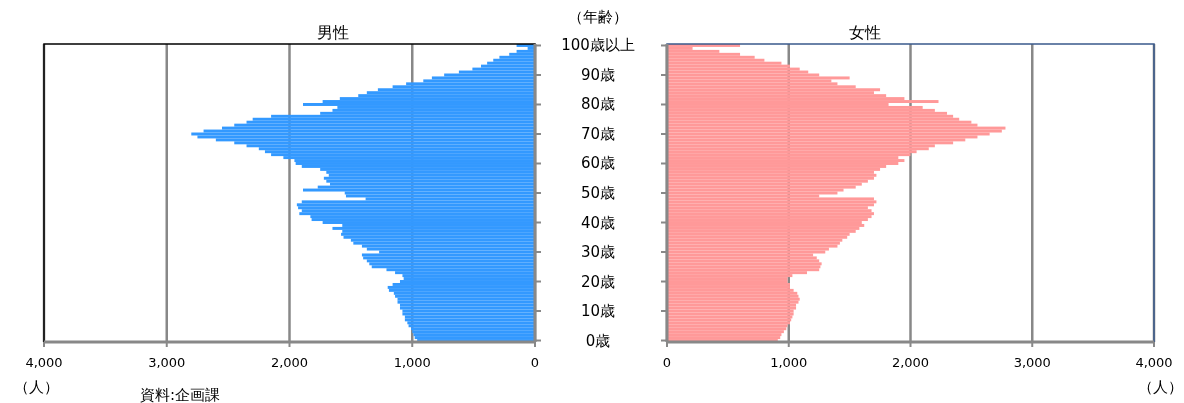 Image resolution: width=1184 pixels, height=403 pixels. I want to click on y-axis-title: （年齢）, so click(598, 17).